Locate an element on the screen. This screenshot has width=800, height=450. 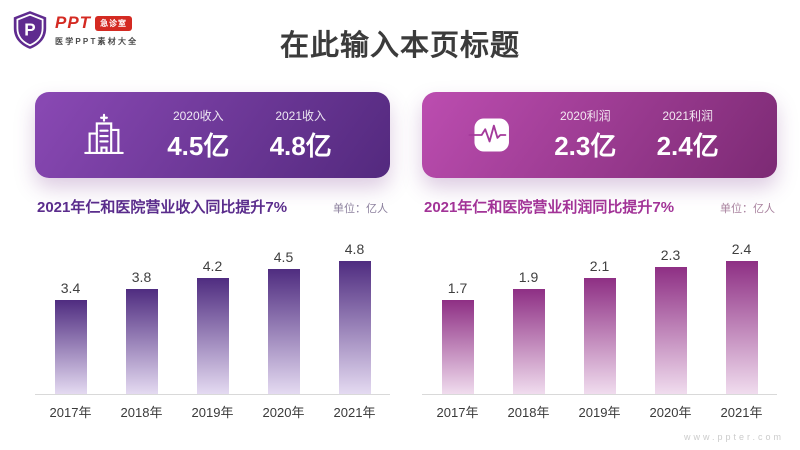
bar-column: 4.5 is located at coordinates (283, 321).